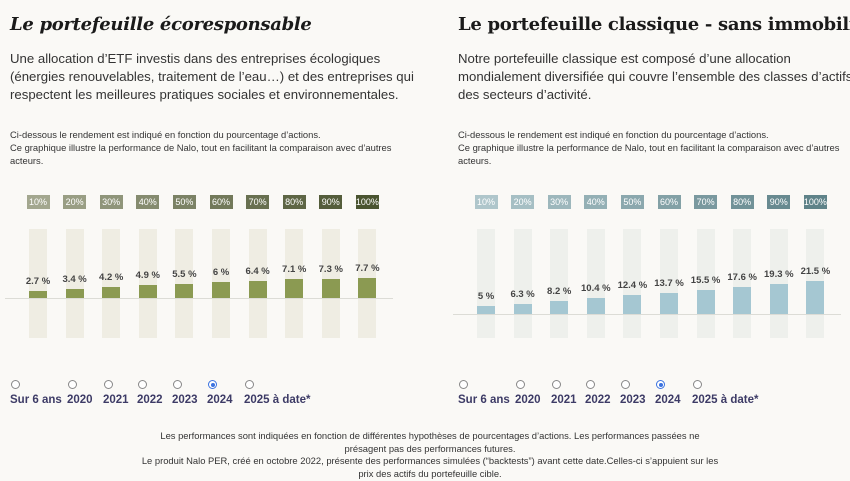  I want to click on bar-value-label: 6 %, so click(221, 273).